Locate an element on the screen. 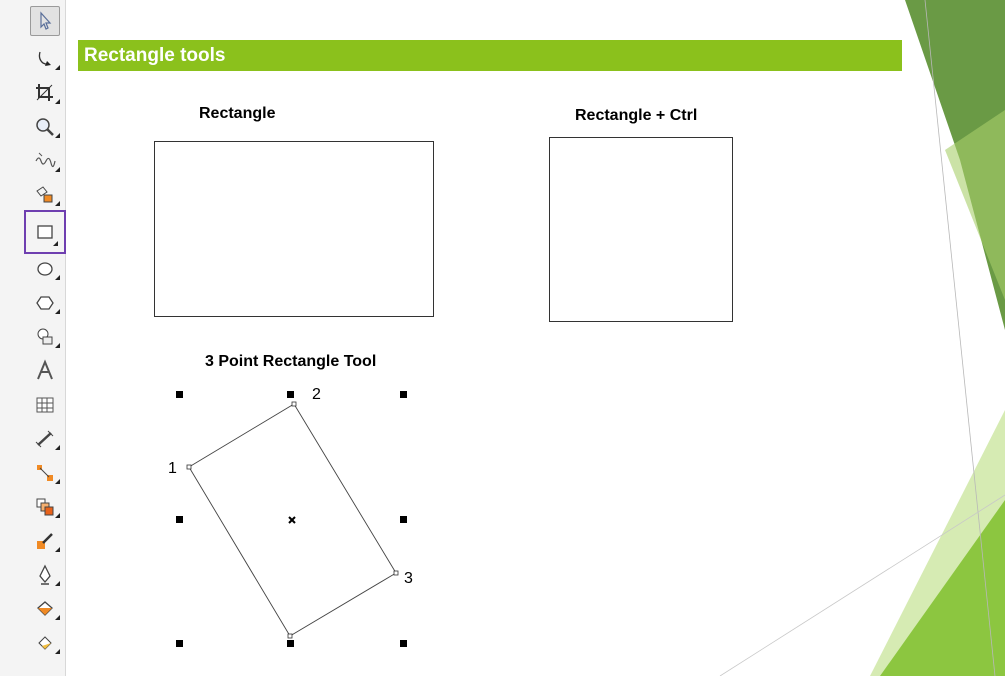  center-marker is located at coordinates (292, 520).